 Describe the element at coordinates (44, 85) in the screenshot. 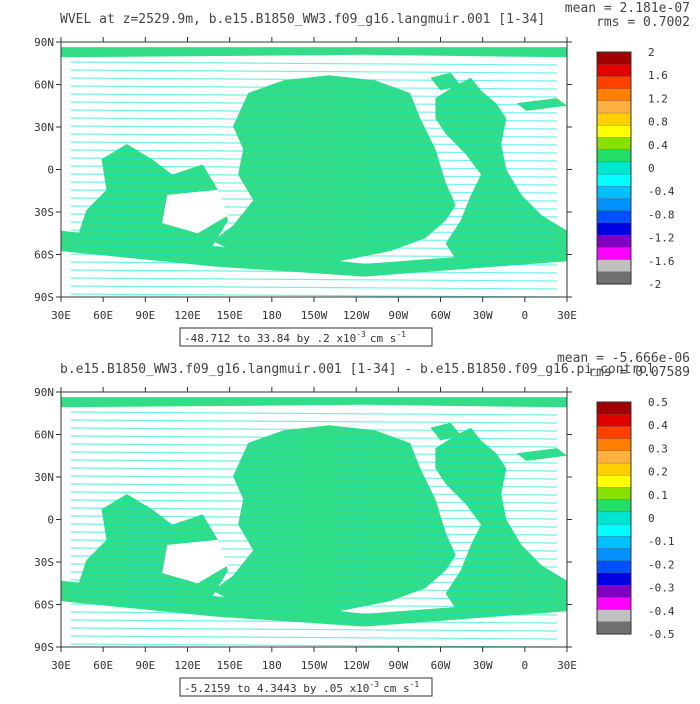

I see `lat-label: 60N` at that location.